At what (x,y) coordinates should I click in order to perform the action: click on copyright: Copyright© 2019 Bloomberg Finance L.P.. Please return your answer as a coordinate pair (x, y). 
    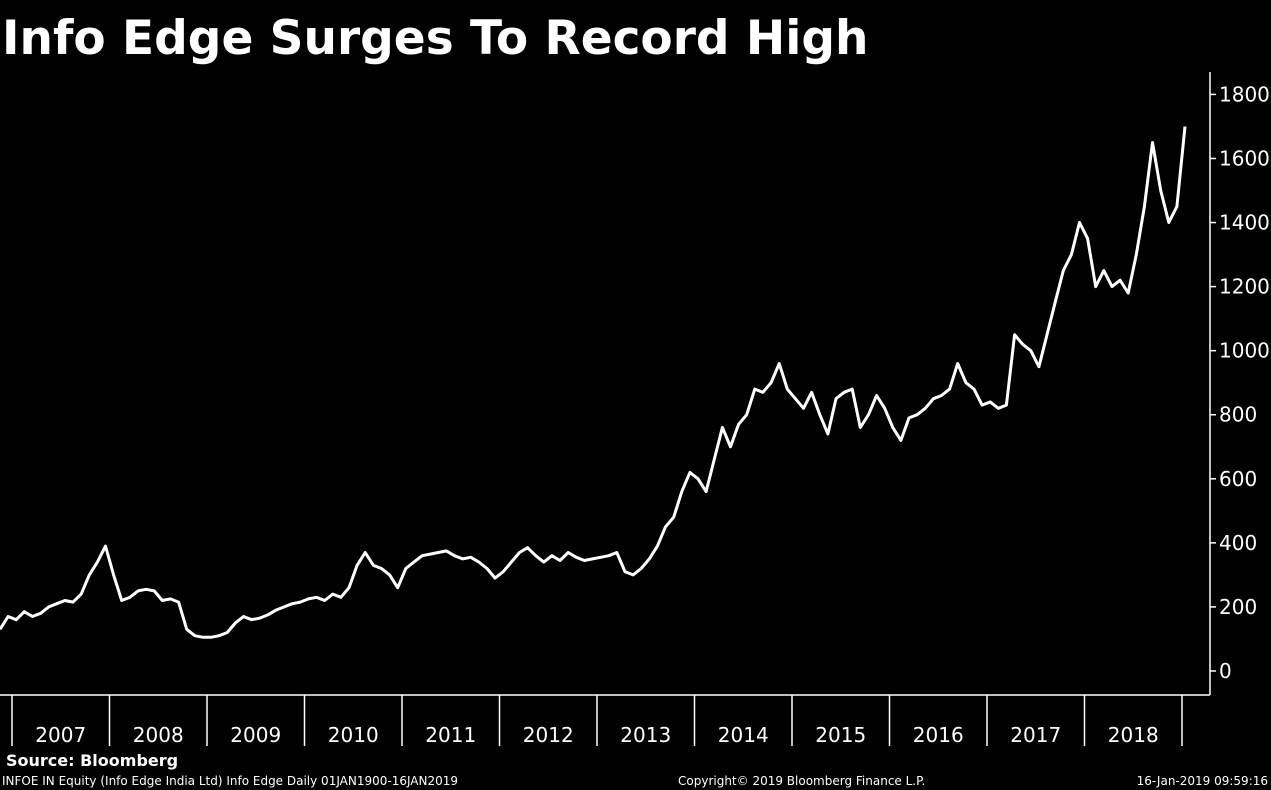
    Looking at the image, I should click on (801, 781).